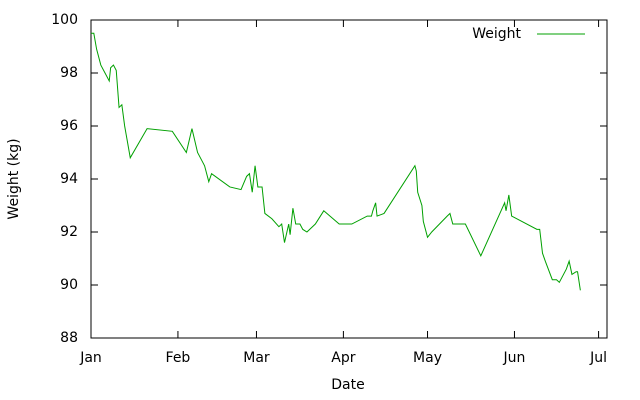 The height and width of the screenshot is (400, 640). Describe the element at coordinates (496, 34) in the screenshot. I see `legend-label: Weight` at that location.